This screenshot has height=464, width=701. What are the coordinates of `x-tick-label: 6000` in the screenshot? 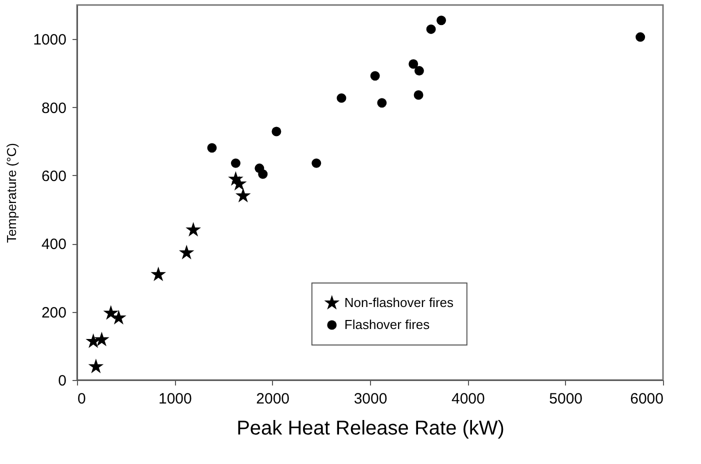 It's located at (647, 399).